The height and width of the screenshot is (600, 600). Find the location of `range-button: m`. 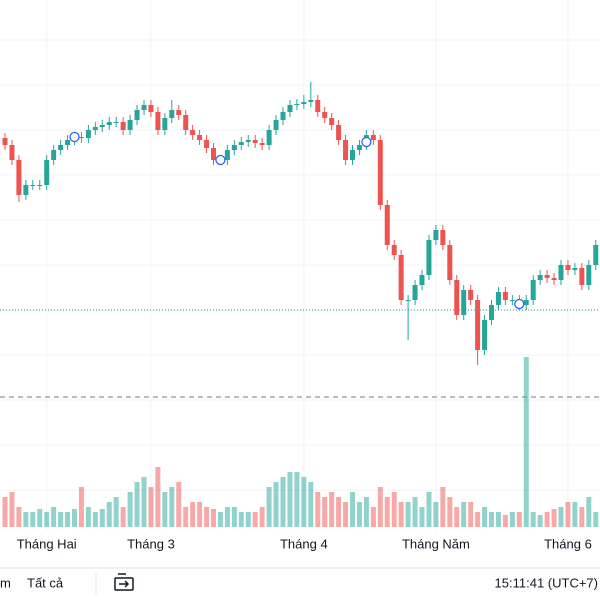

range-button: m is located at coordinates (5, 582).